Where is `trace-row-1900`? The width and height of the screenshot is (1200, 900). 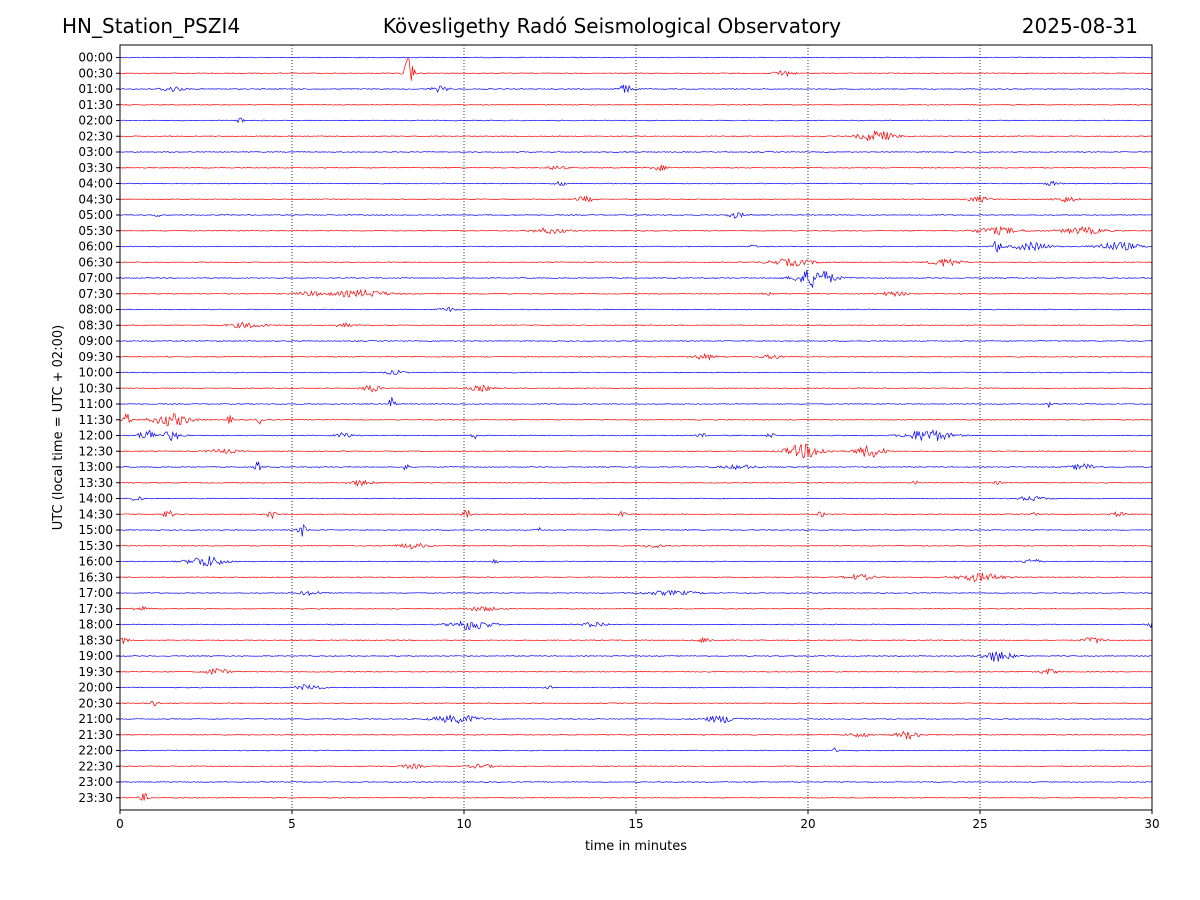 trace-row-1900 is located at coordinates (636, 656).